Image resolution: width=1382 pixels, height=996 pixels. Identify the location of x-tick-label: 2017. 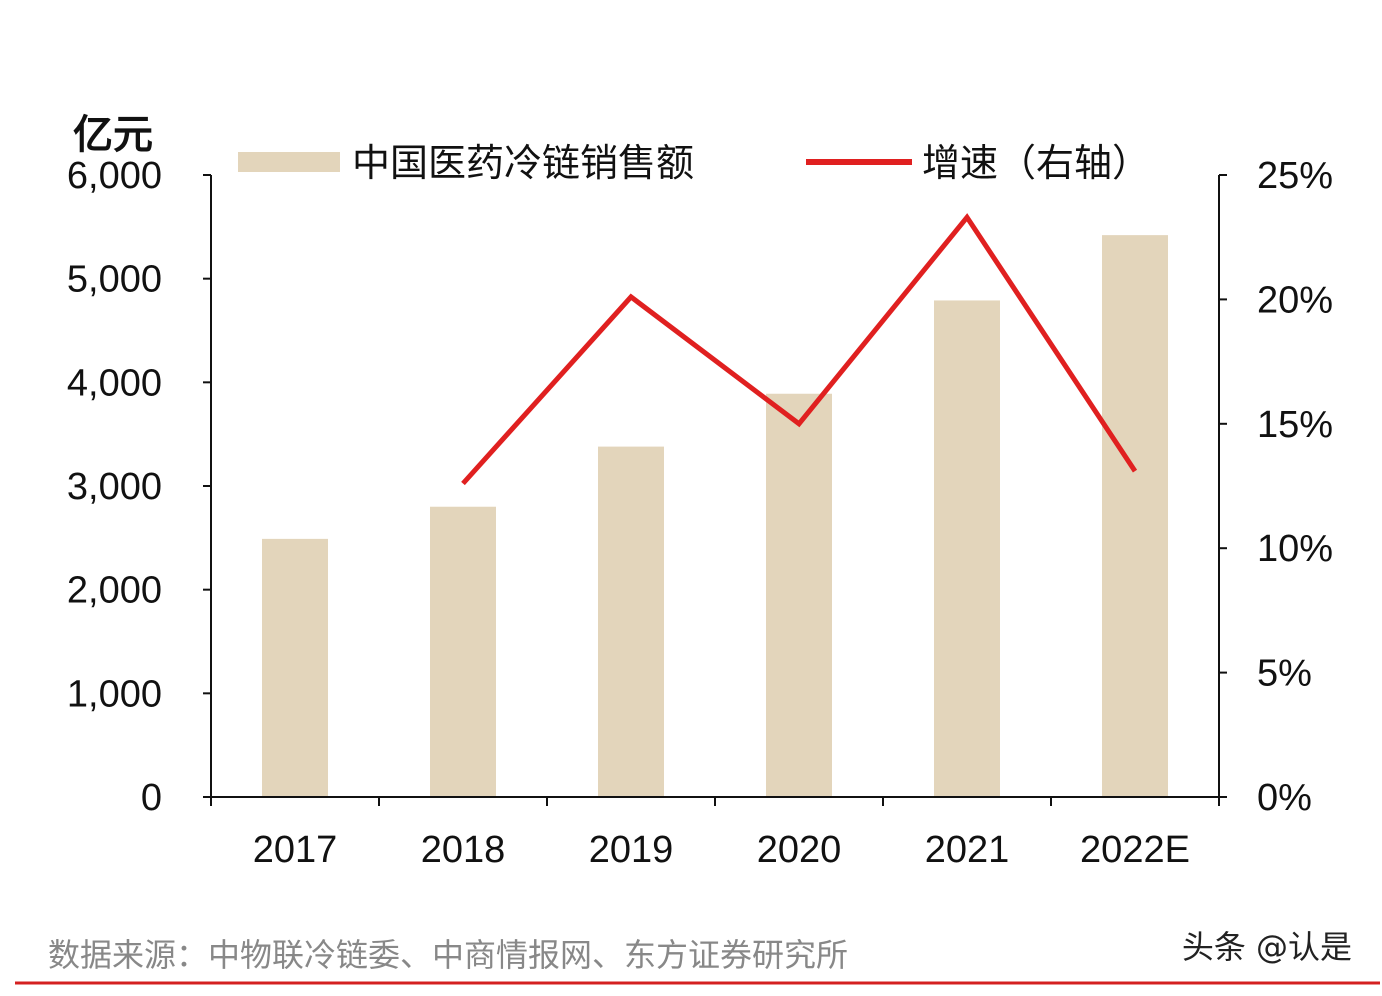
(295, 850).